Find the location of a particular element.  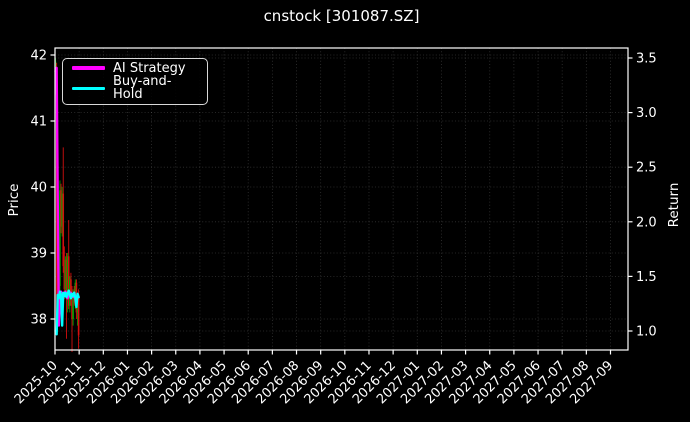

legend-label: AI Strategy is located at coordinates (149, 68).